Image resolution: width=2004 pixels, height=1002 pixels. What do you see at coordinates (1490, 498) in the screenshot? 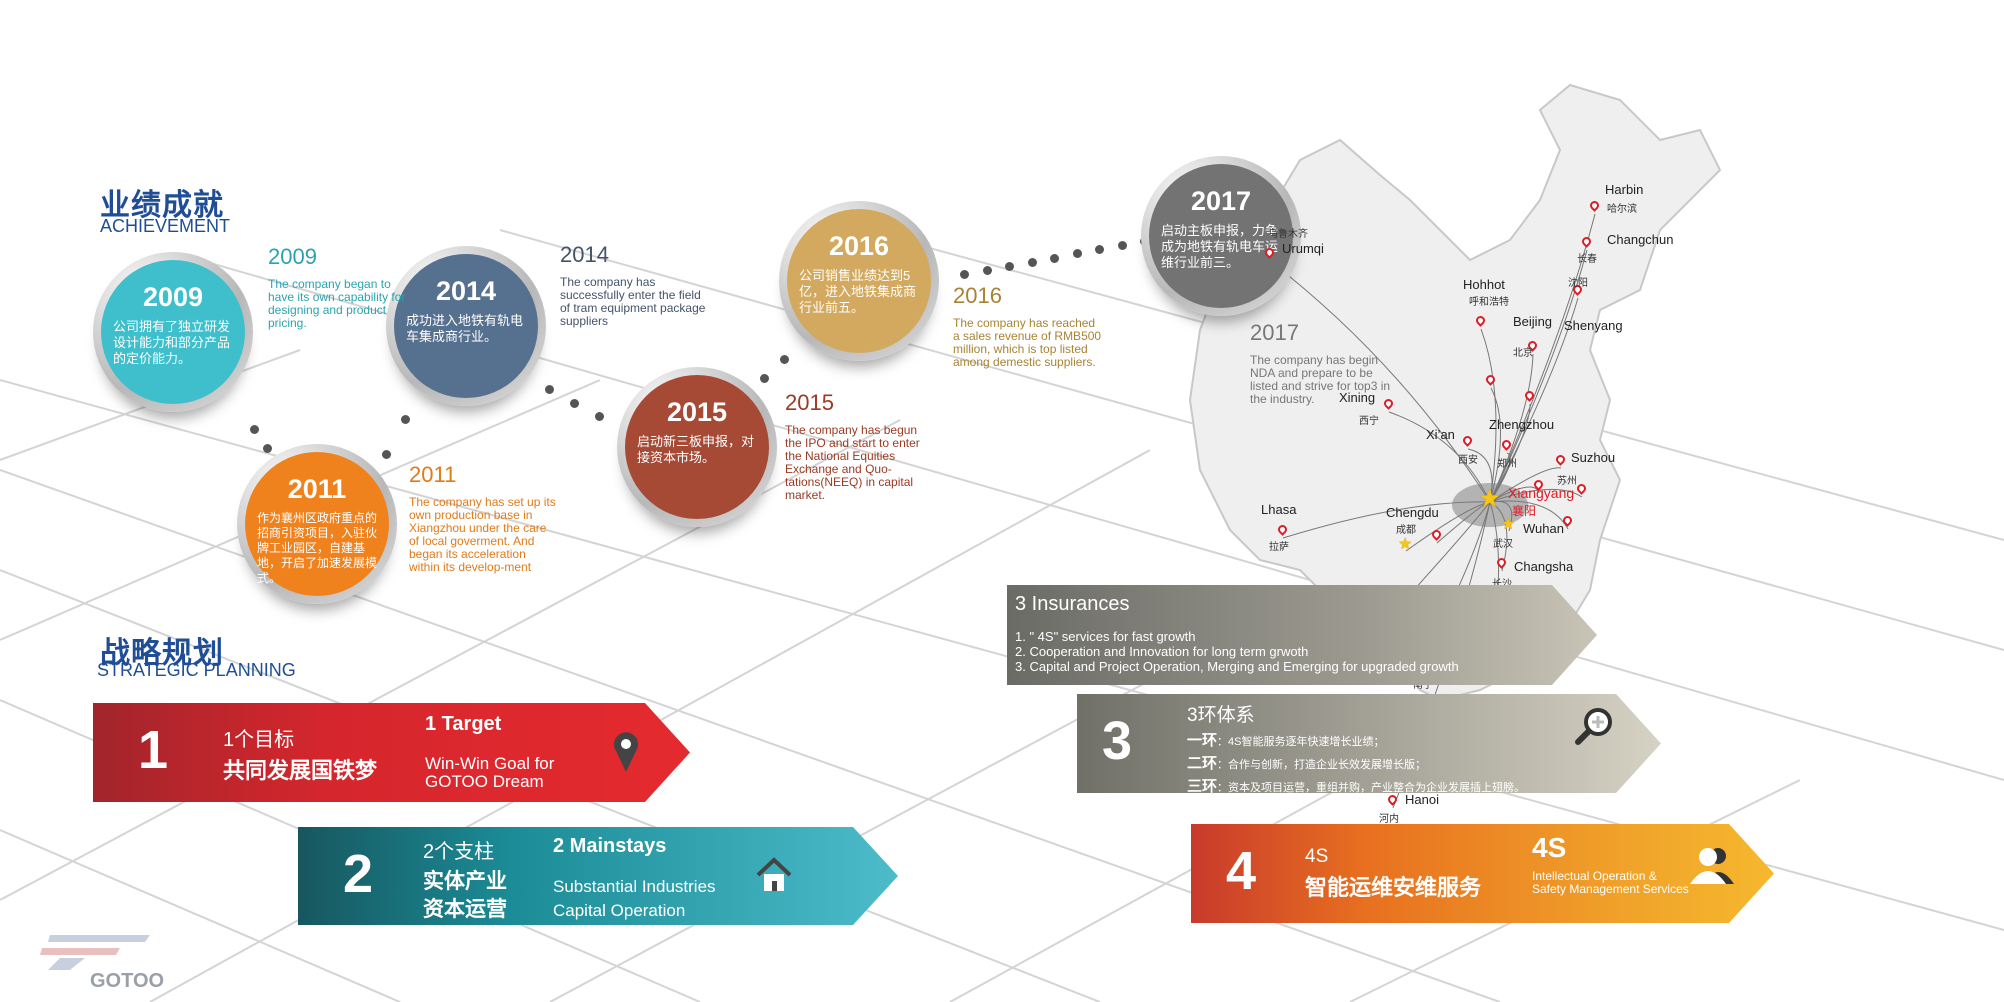
I see `hub-star-icon: ★` at bounding box center [1490, 498].